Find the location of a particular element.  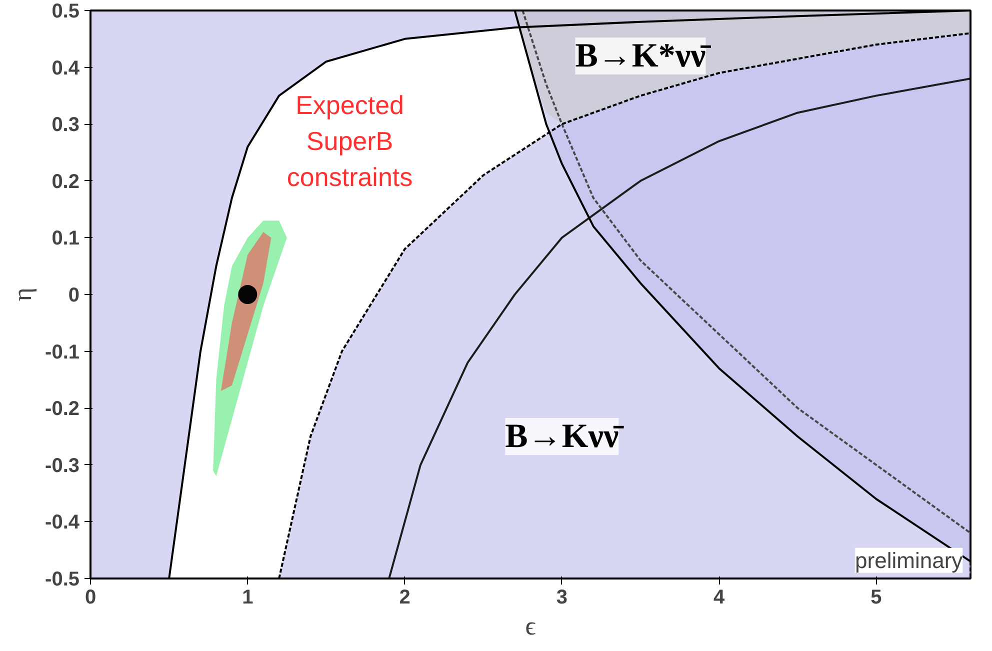

x-tick-label: 0 is located at coordinates (90, 597).